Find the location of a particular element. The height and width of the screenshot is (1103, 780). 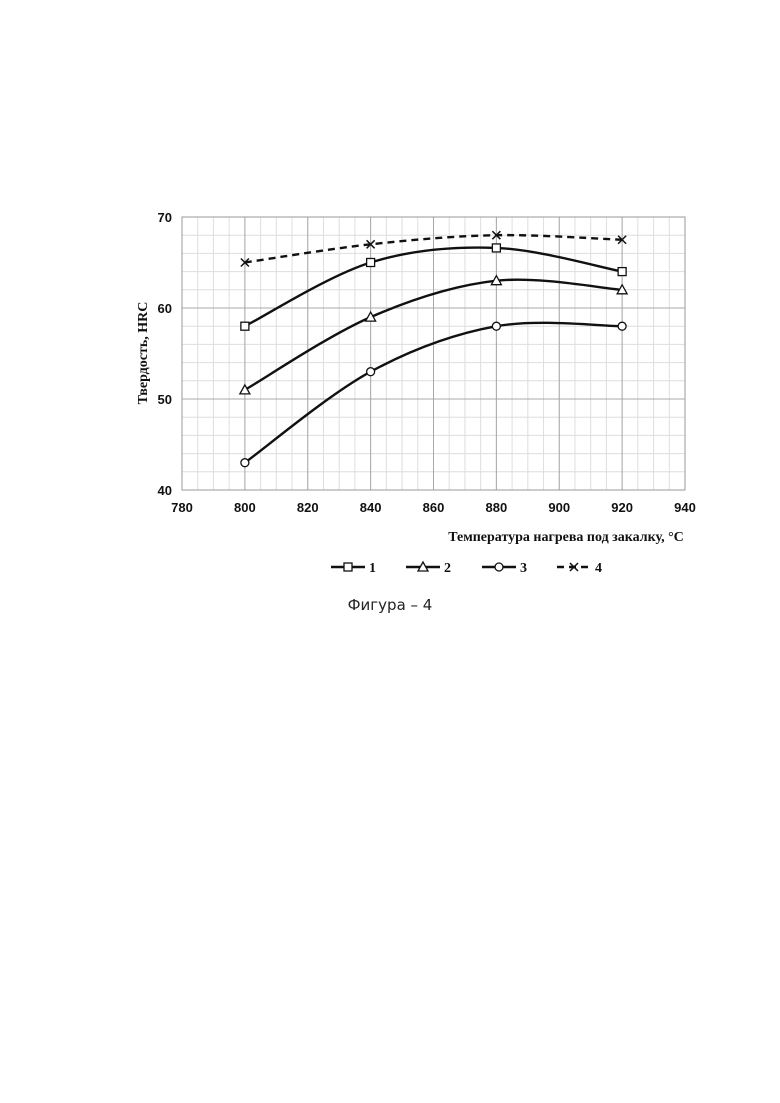

x-axis-label: Температура нагрева под закалку, °С is located at coordinates (566, 537).